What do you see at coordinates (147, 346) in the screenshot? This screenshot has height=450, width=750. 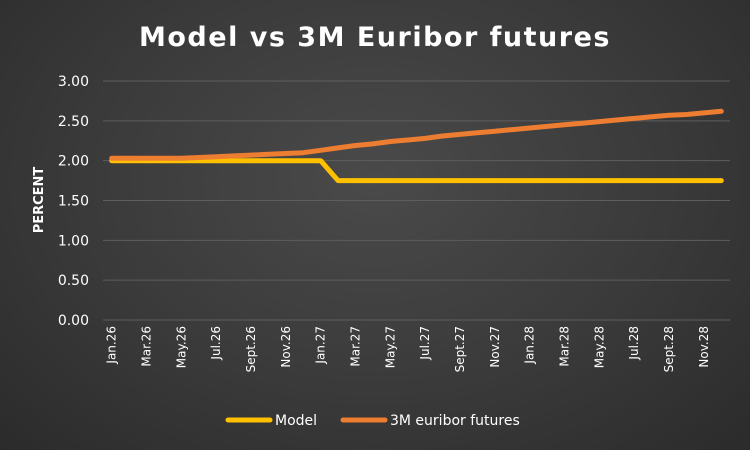 I see `x-tick-label: Mar.26` at bounding box center [147, 346].